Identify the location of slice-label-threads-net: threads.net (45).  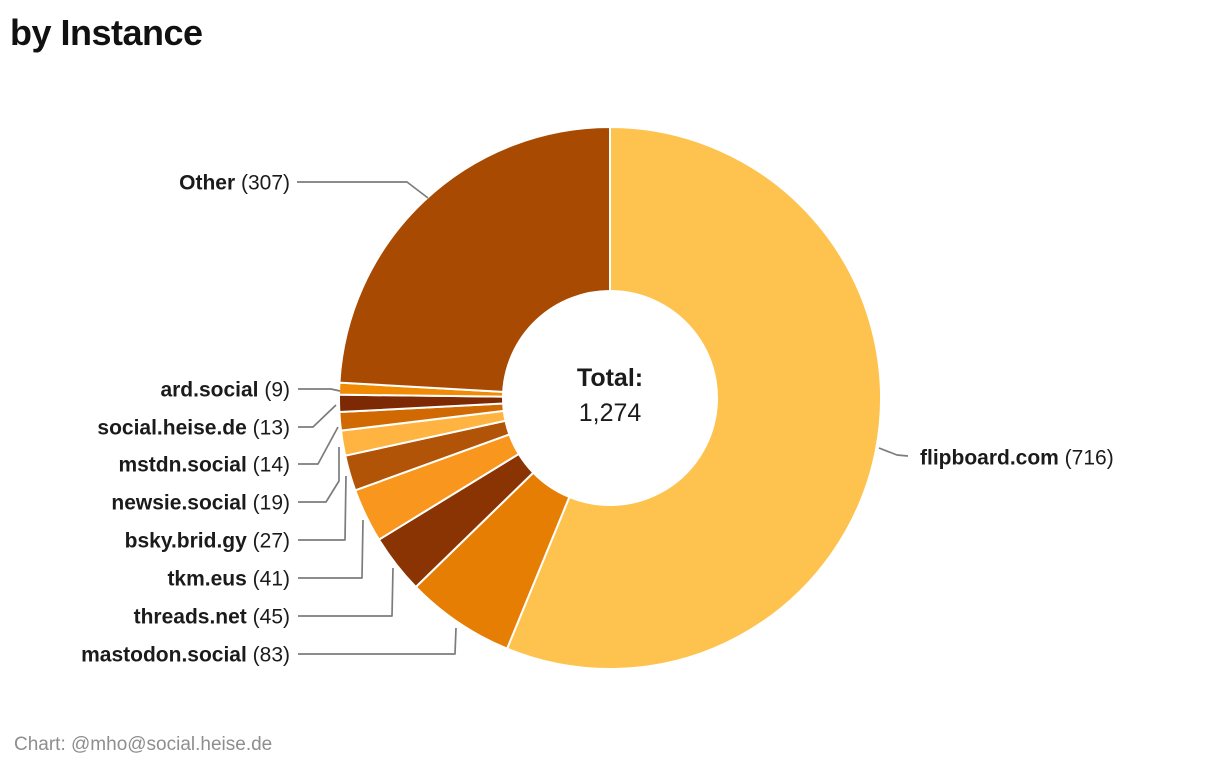
(212, 617).